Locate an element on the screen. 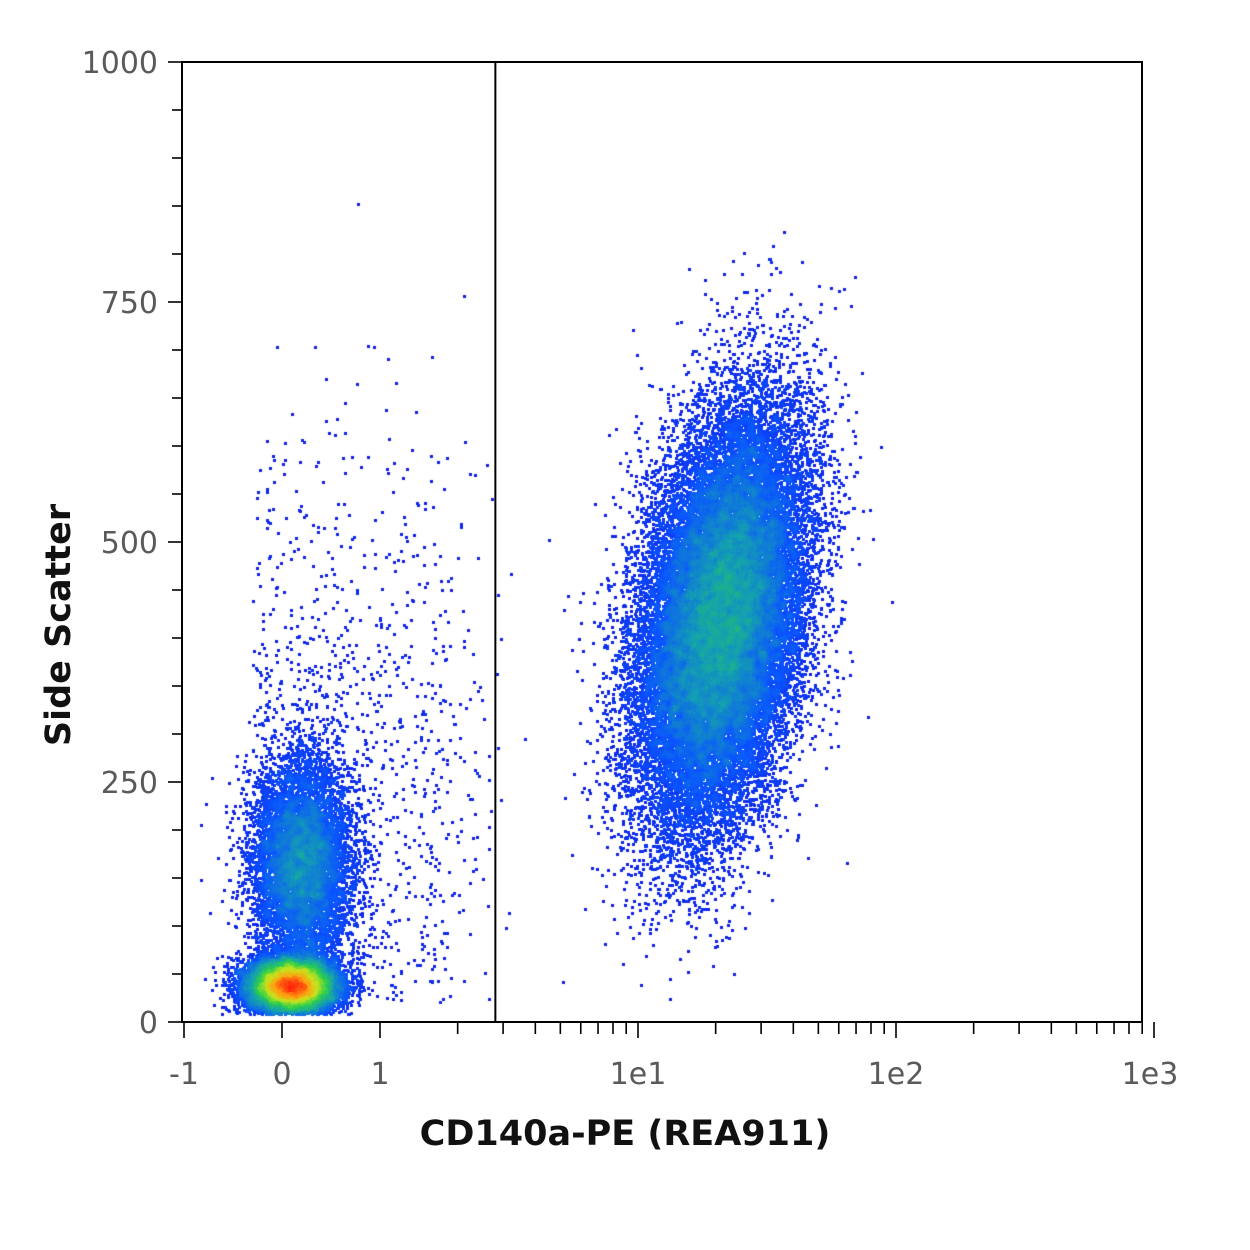 Image resolution: width=1250 pixels, height=1250 pixels. x-tick-label: 1e1 is located at coordinates (638, 1074).